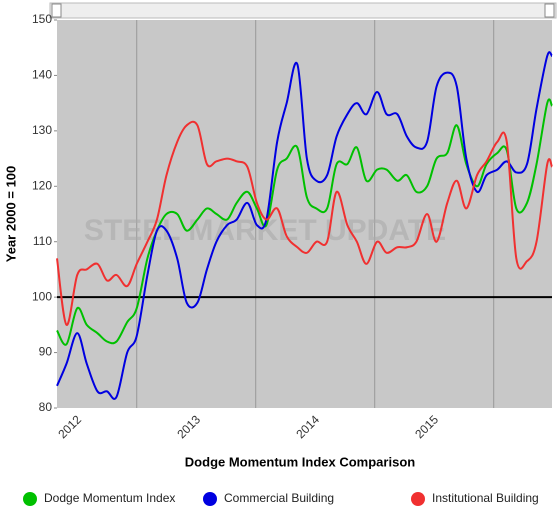  Describe the element at coordinates (42, 296) in the screenshot. I see `y-tick-label: 100` at that location.